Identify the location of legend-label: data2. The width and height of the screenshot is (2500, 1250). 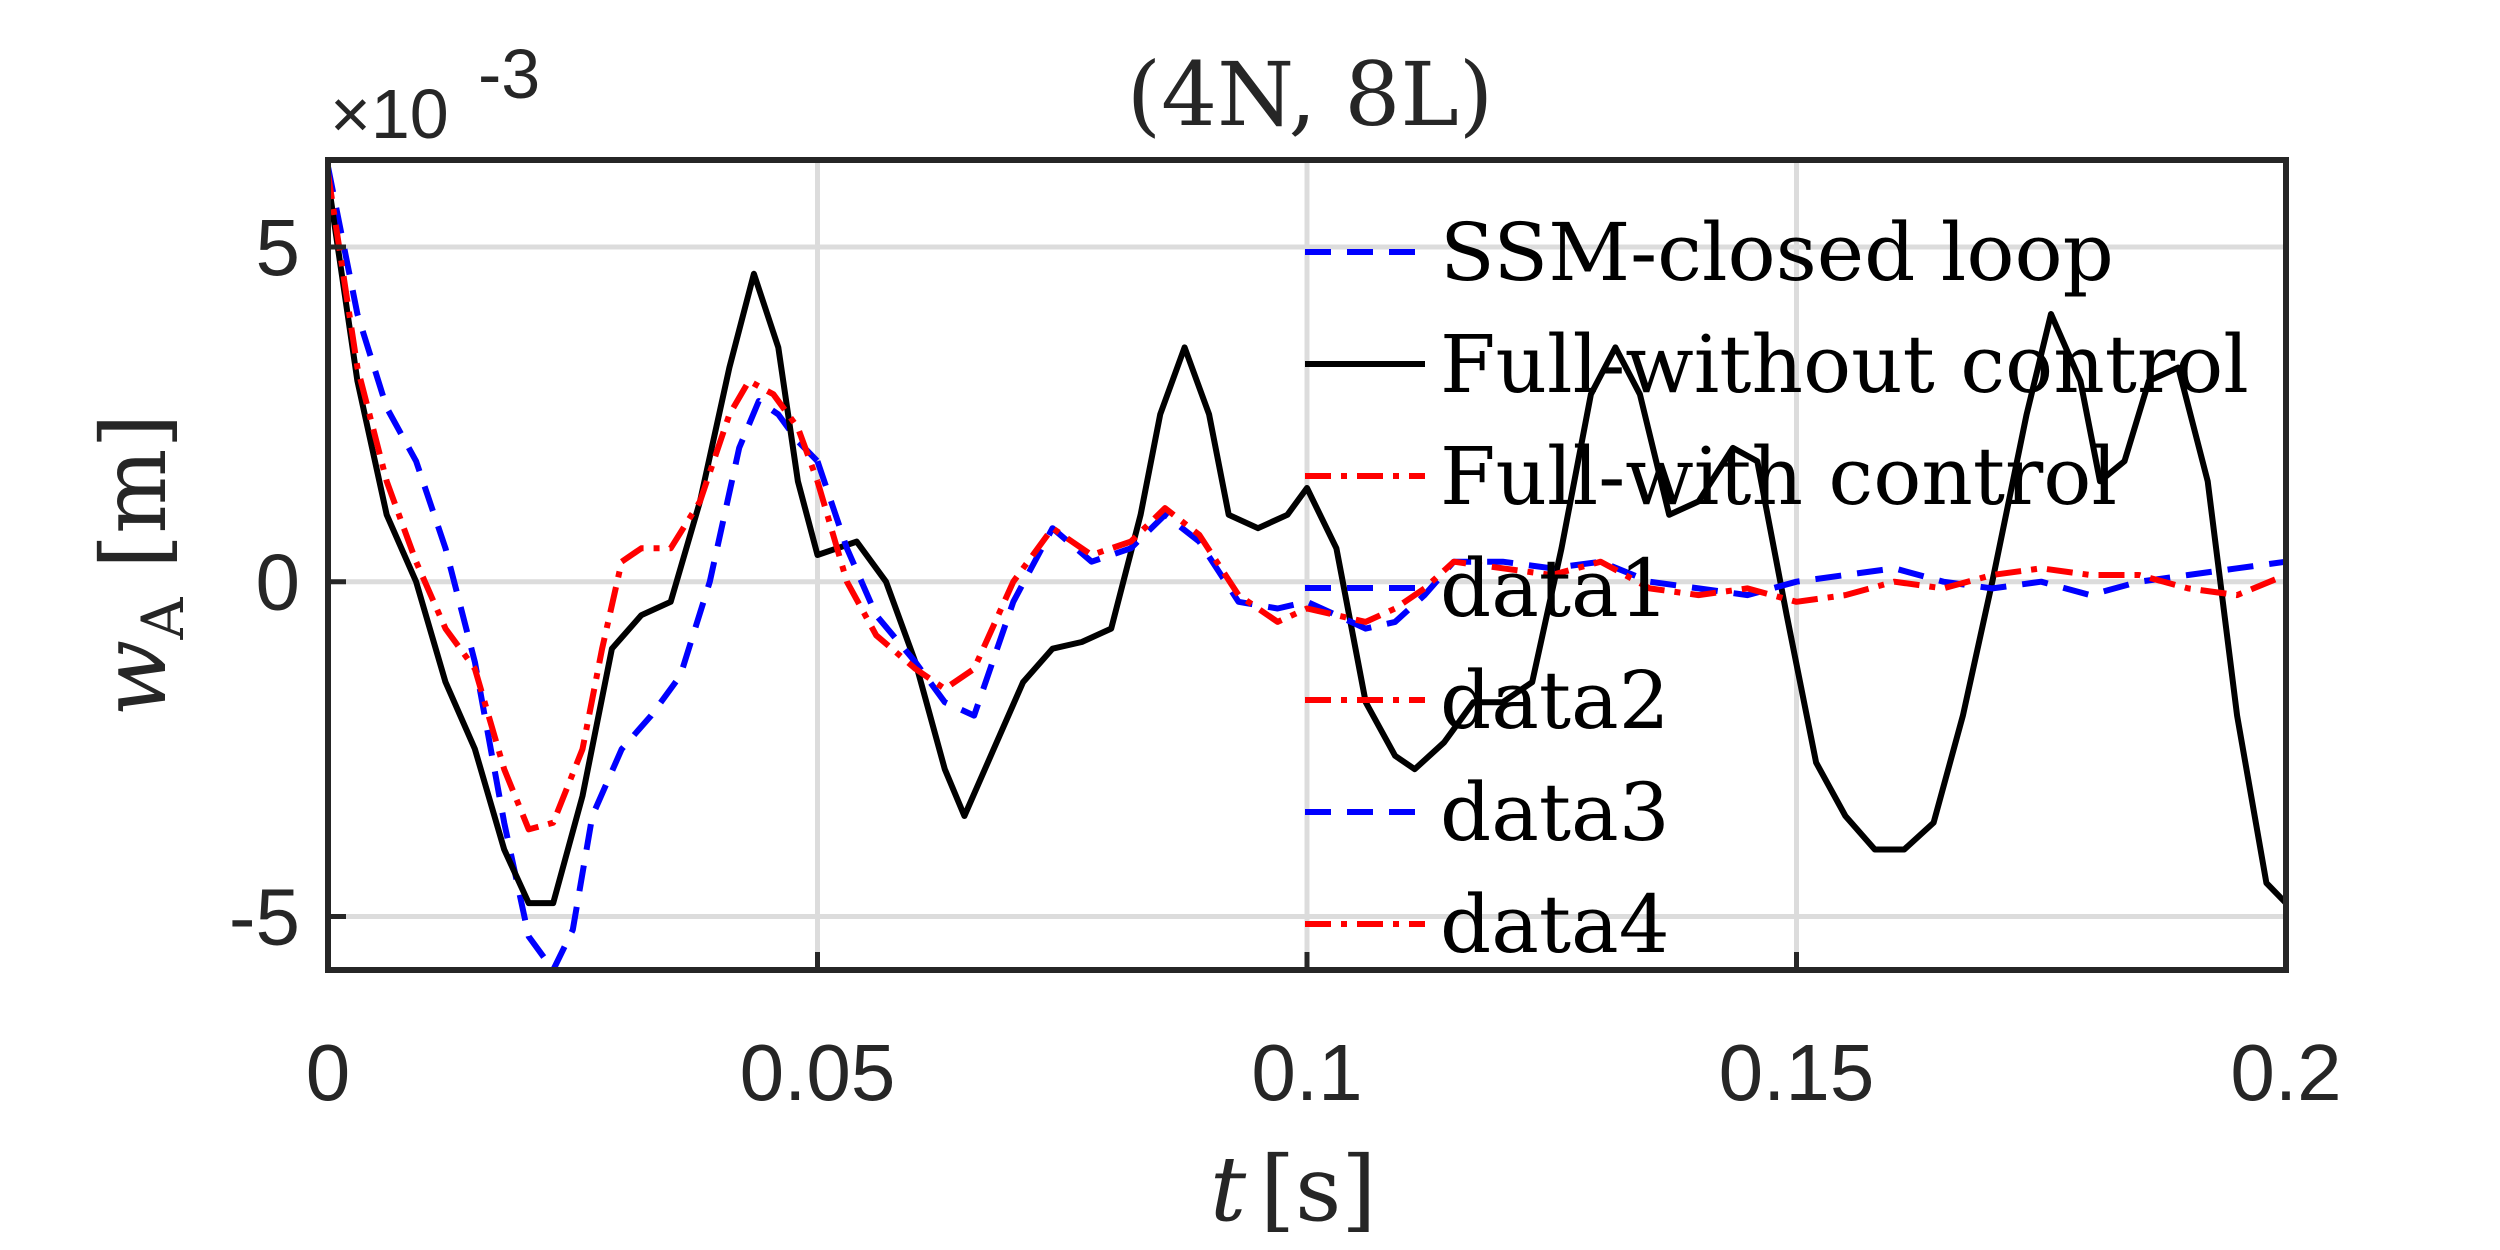
(1555, 700).